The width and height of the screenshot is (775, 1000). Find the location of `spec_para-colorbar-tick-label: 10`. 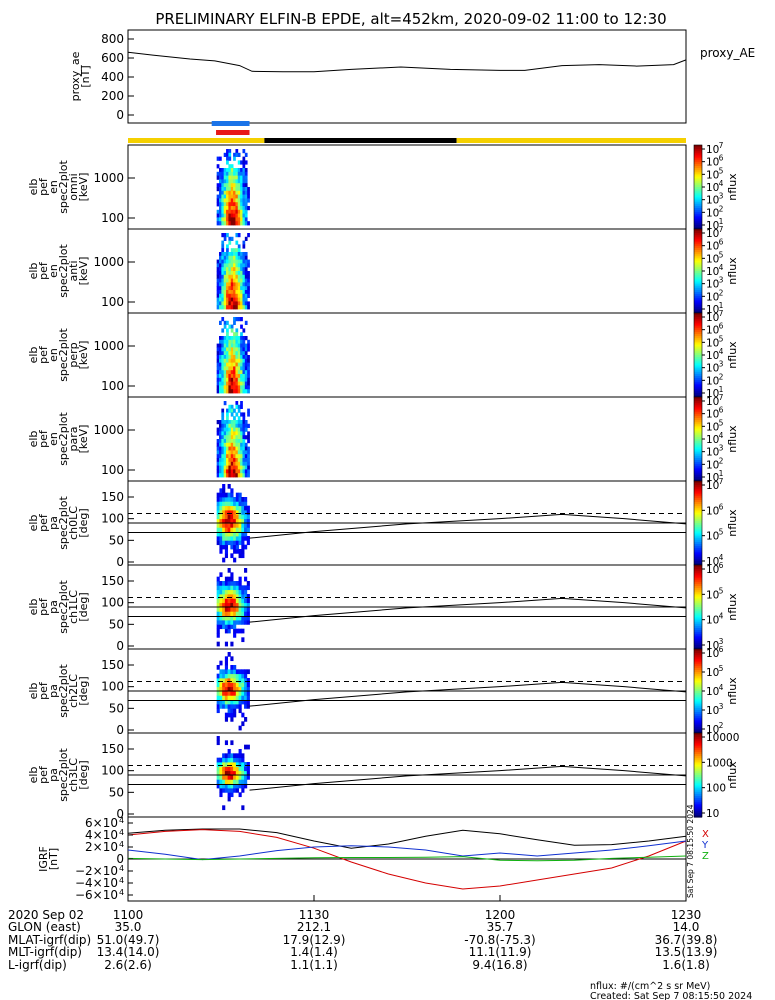

spec_para-colorbar-tick-label: 10 is located at coordinates (712, 427).